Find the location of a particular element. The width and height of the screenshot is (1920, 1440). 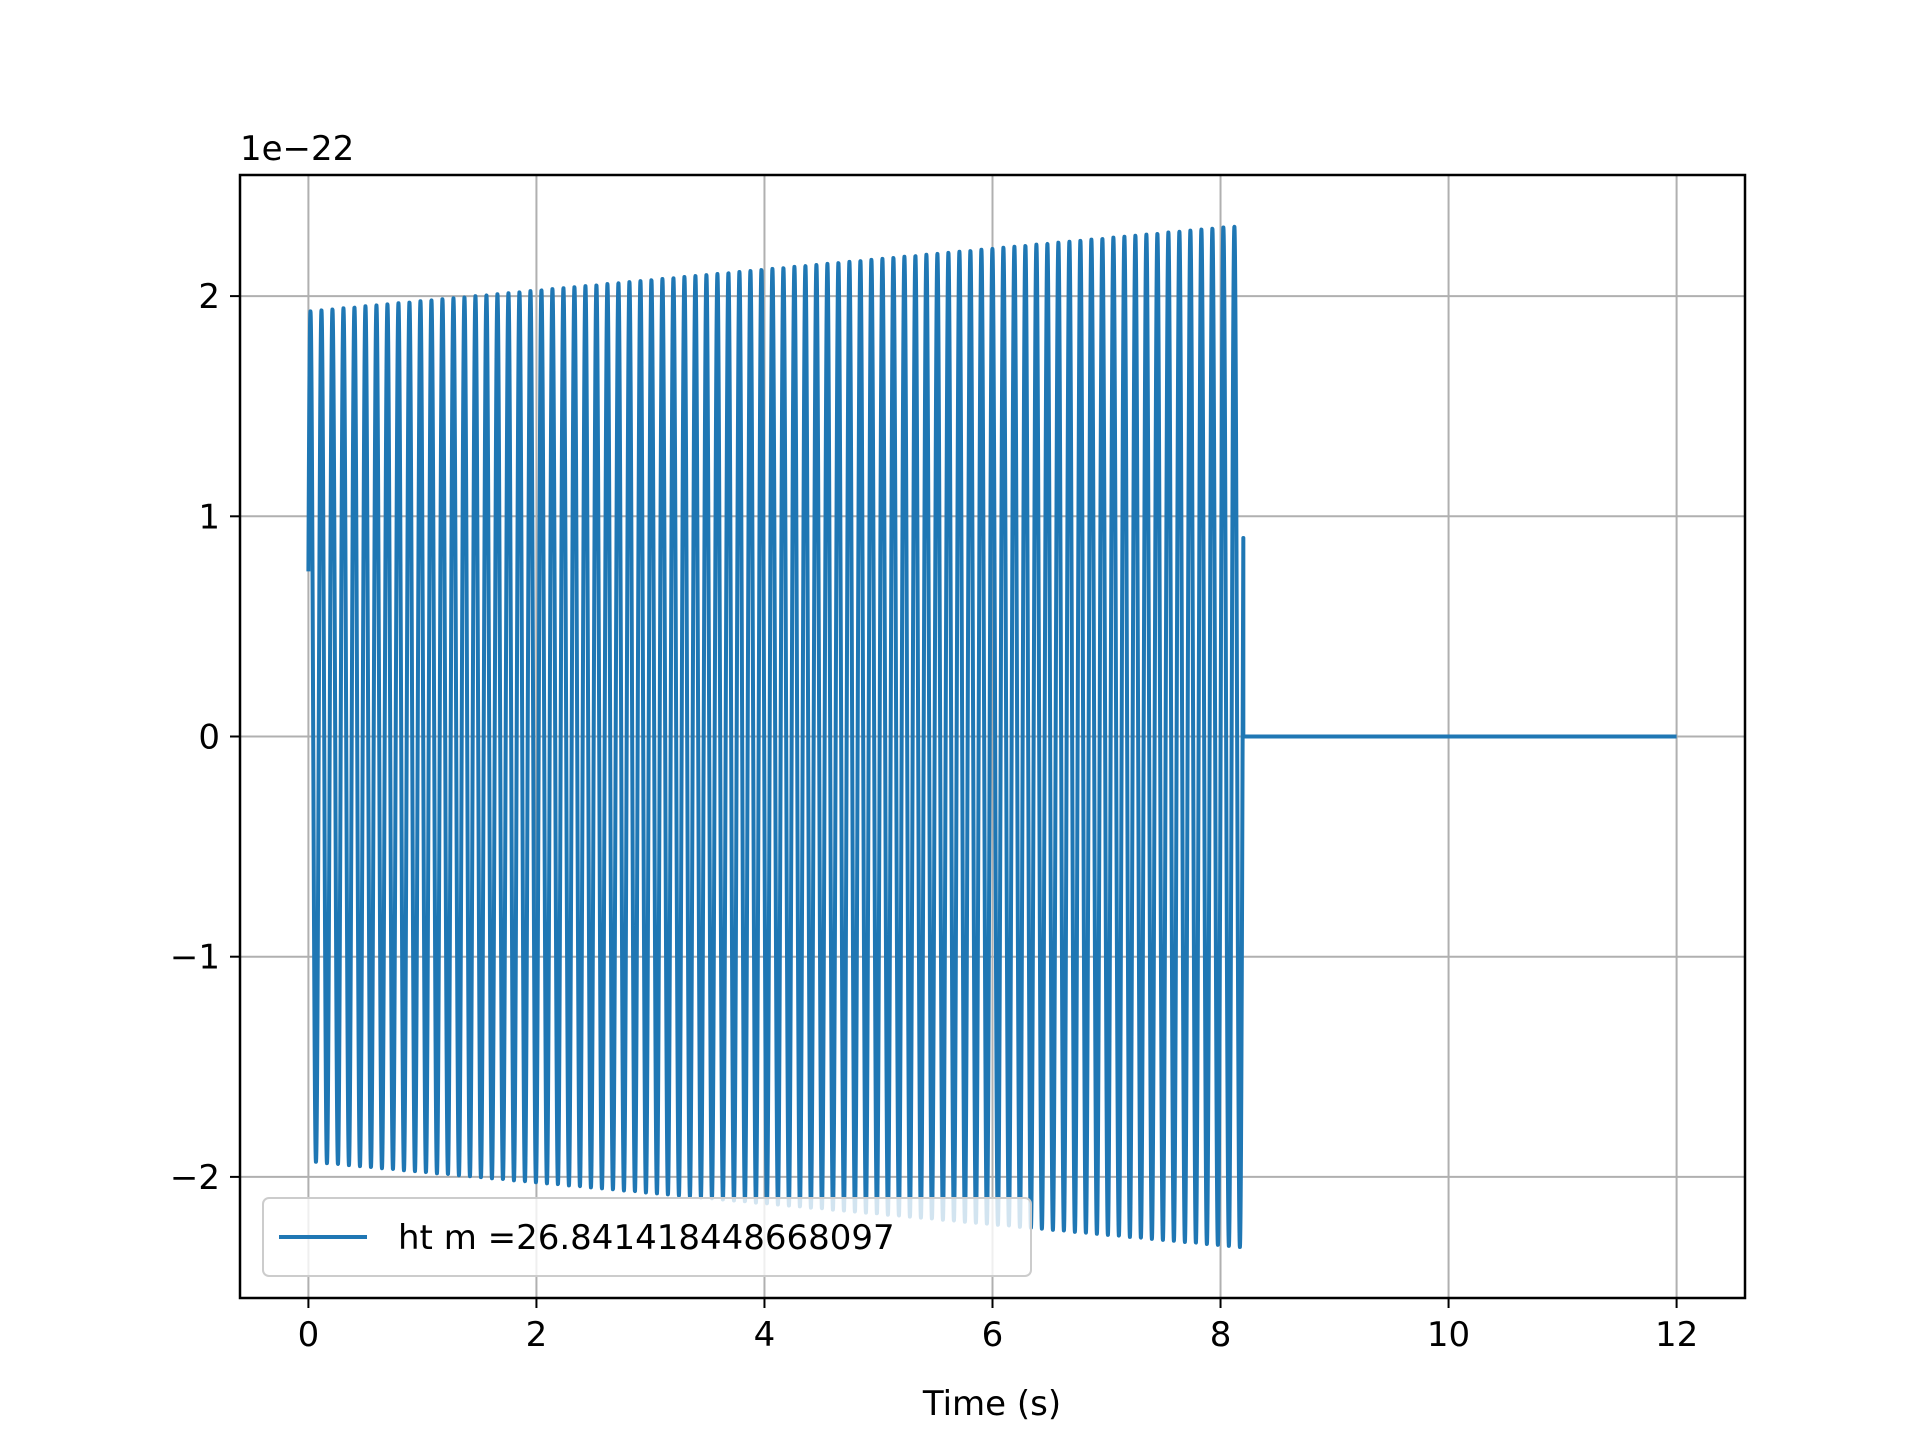

y-tick-label: −1 is located at coordinates (195, 958).